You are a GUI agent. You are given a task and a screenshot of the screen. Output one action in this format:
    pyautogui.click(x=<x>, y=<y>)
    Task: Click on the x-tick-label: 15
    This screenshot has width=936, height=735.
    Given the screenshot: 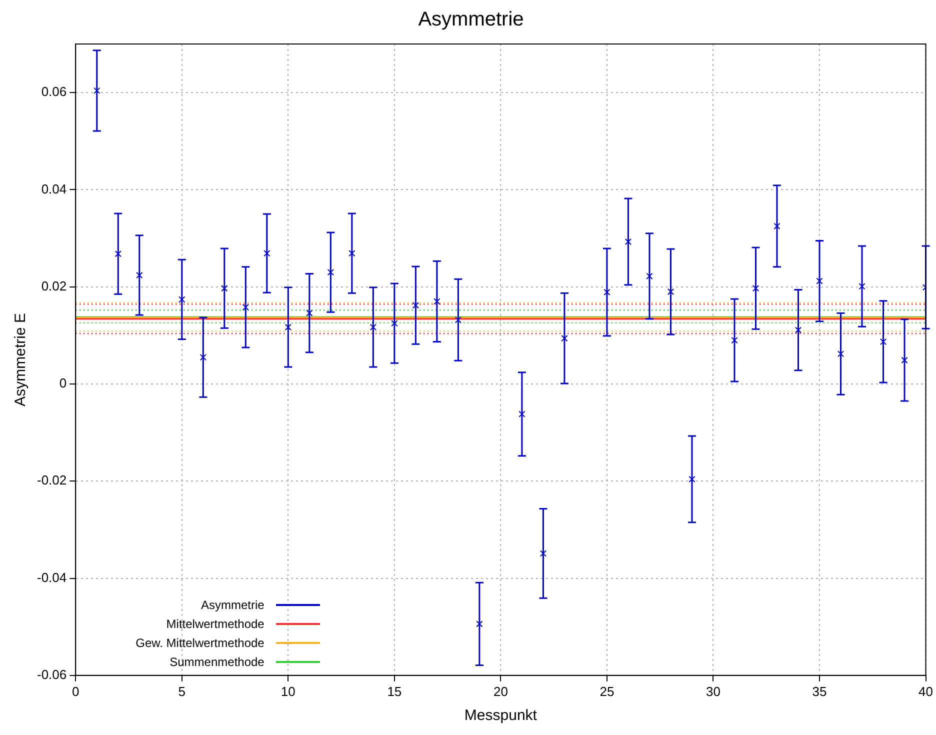 What is the action you would take?
    pyautogui.click(x=394, y=691)
    